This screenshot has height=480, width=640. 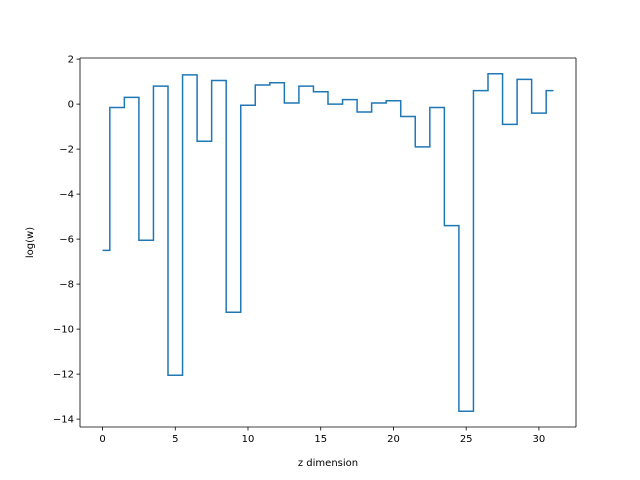 I want to click on x-tick-label: 5, so click(x=175, y=439).